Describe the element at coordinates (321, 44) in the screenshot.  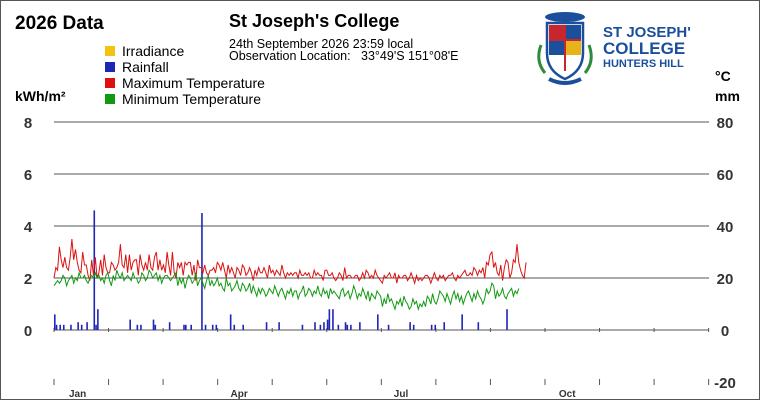
I see `observation-time: 24th September 2026 23:59 local` at that location.